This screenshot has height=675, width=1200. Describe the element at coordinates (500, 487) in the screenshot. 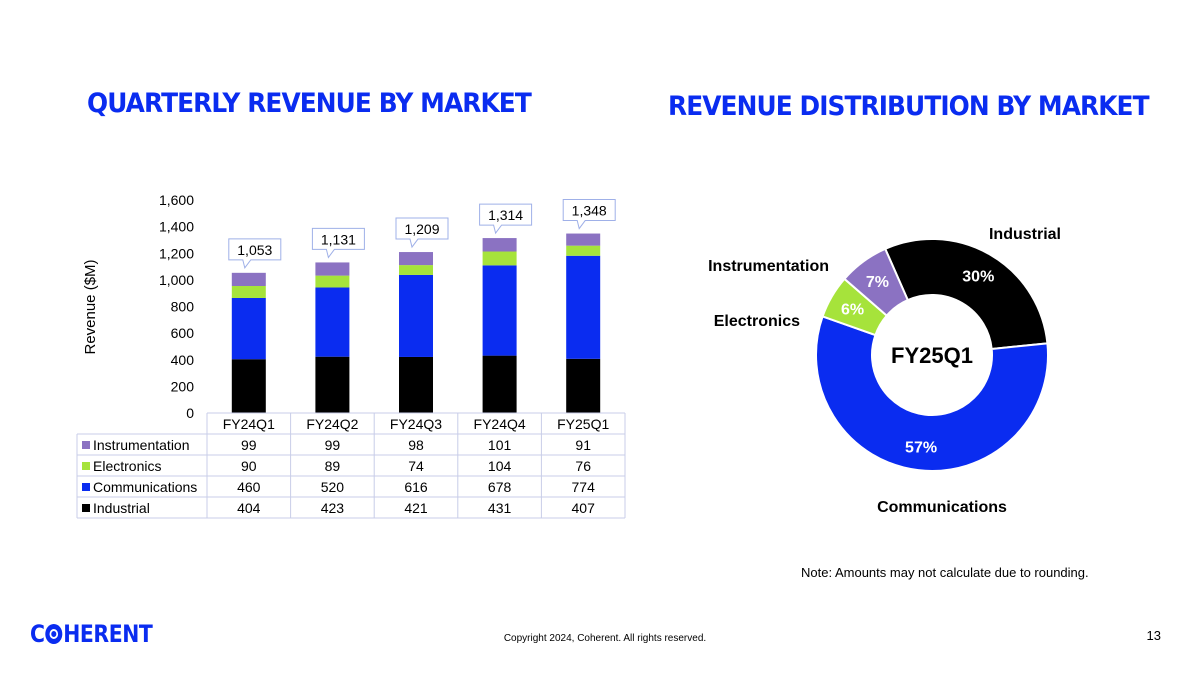

I see `table-cell: 678` at that location.